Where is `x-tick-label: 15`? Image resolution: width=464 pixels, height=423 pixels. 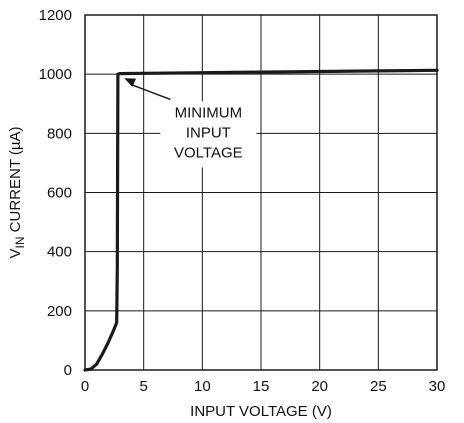
x-tick-label: 15 is located at coordinates (261, 386).